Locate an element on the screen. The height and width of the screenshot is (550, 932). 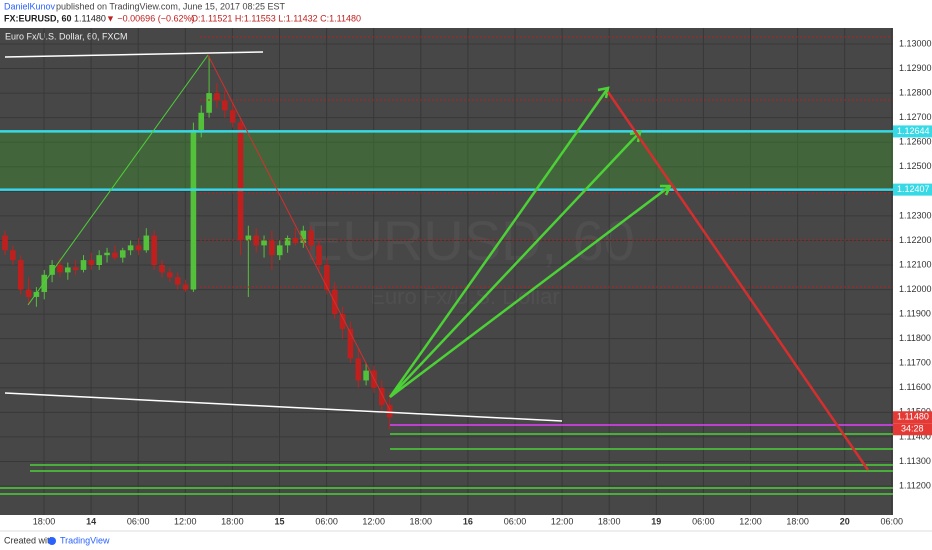
y-tick-label: 1.12300 is located at coordinates (915, 215).